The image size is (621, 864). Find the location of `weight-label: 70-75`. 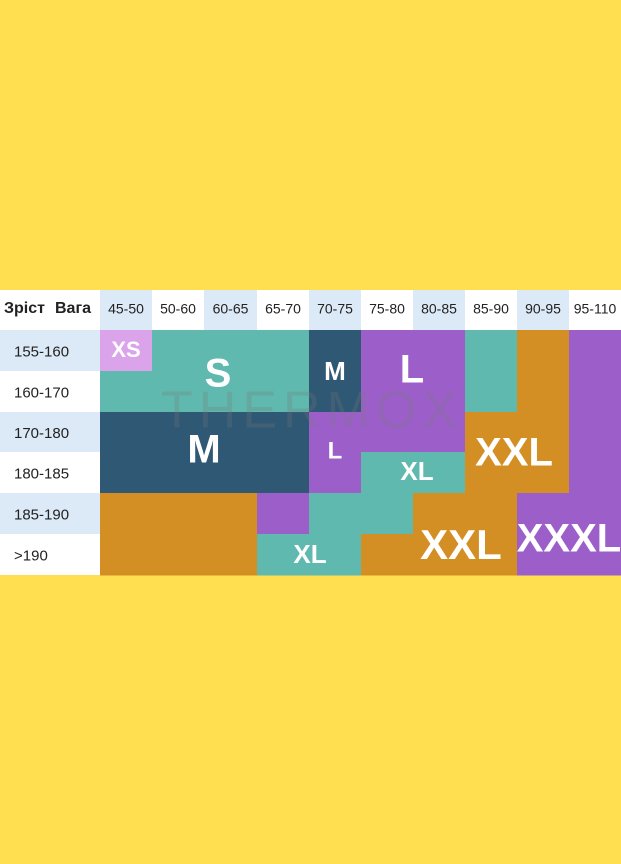

weight-label: 70-75 is located at coordinates (335, 309).